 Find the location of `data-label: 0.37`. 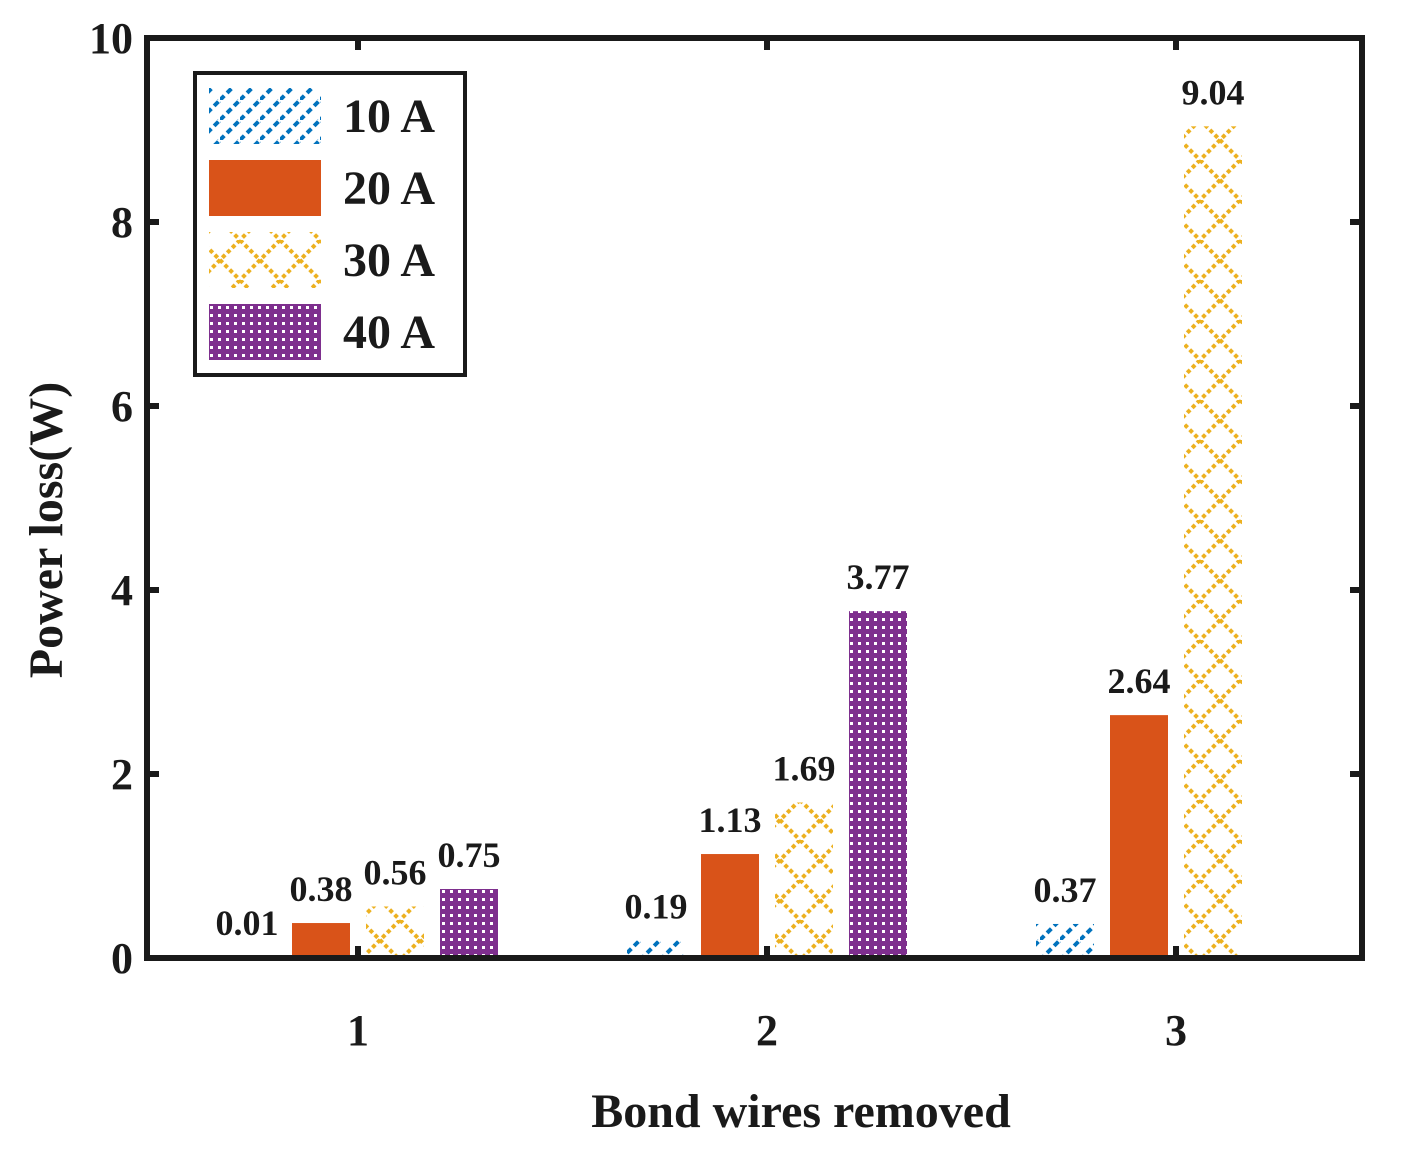

data-label: 0.37 is located at coordinates (1065, 890).